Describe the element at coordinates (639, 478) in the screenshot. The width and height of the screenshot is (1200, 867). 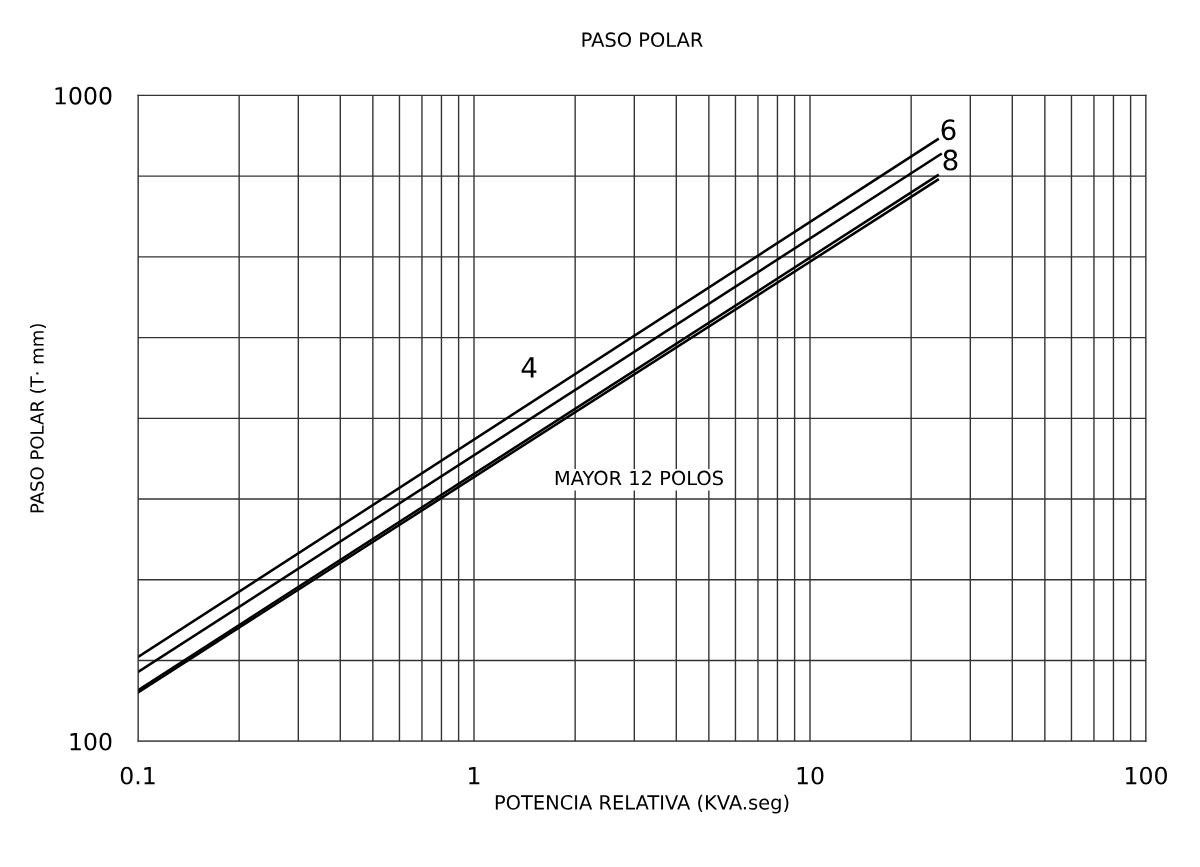
I see `annotation: MAYOR 12 POLOS` at that location.